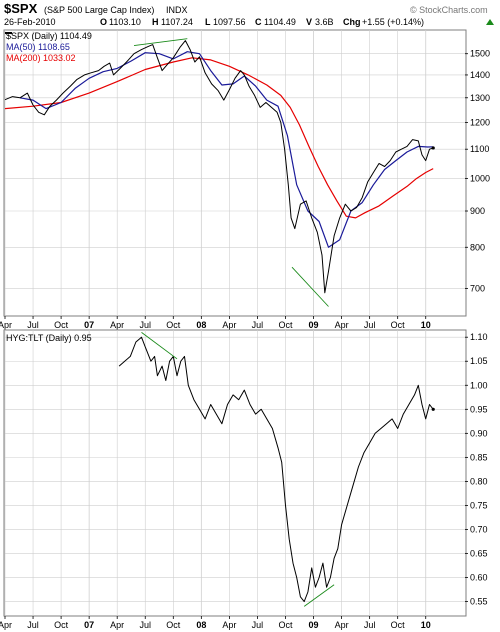 Image resolution: width=500 pixels, height=632 pixels. What do you see at coordinates (479, 409) in the screenshot?
I see `ratio-ytick-label: 0.95` at bounding box center [479, 409].